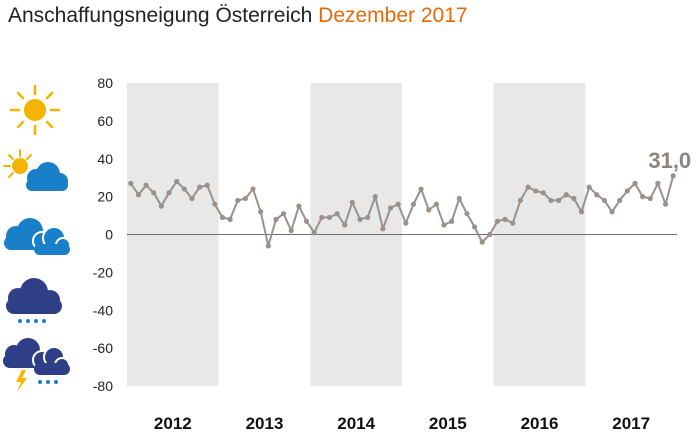 The height and width of the screenshot is (447, 697). Describe the element at coordinates (173, 423) in the screenshot. I see `year-label: 2012` at that location.